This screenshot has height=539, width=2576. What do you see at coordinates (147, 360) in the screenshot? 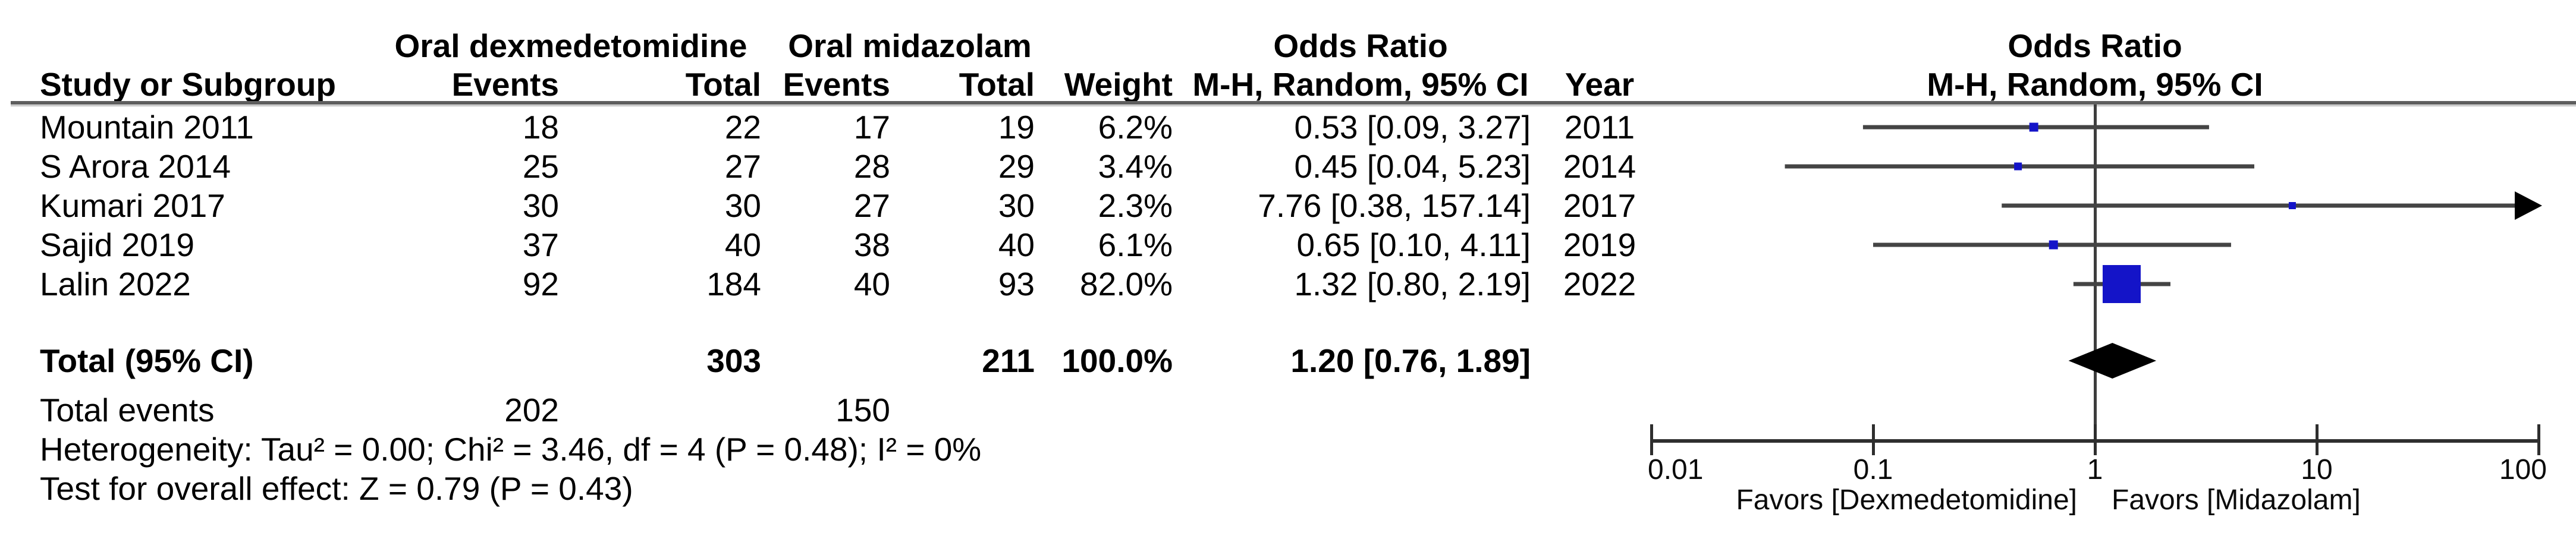
I see `total-row-label: Total (95% CI)` at bounding box center [147, 360].